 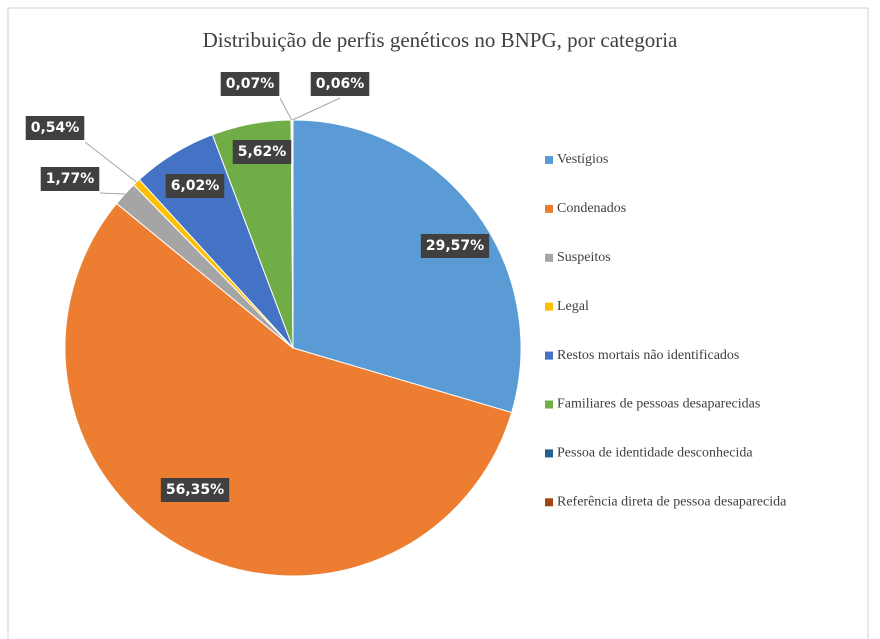 What do you see at coordinates (648, 355) in the screenshot?
I see `legend-label: Restos mortais não identificados` at bounding box center [648, 355].